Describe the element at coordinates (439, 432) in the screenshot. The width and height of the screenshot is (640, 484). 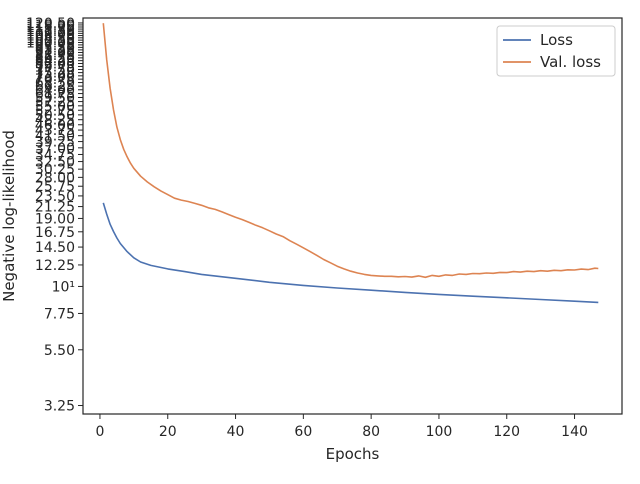
I see `x-tick-label: 100` at that location.